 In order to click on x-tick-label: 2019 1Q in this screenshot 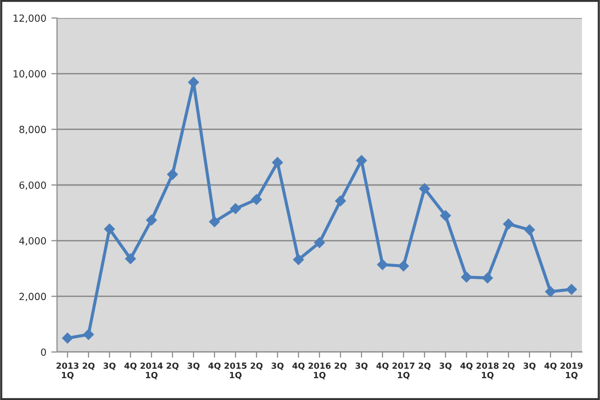, I will do `click(571, 371)`.